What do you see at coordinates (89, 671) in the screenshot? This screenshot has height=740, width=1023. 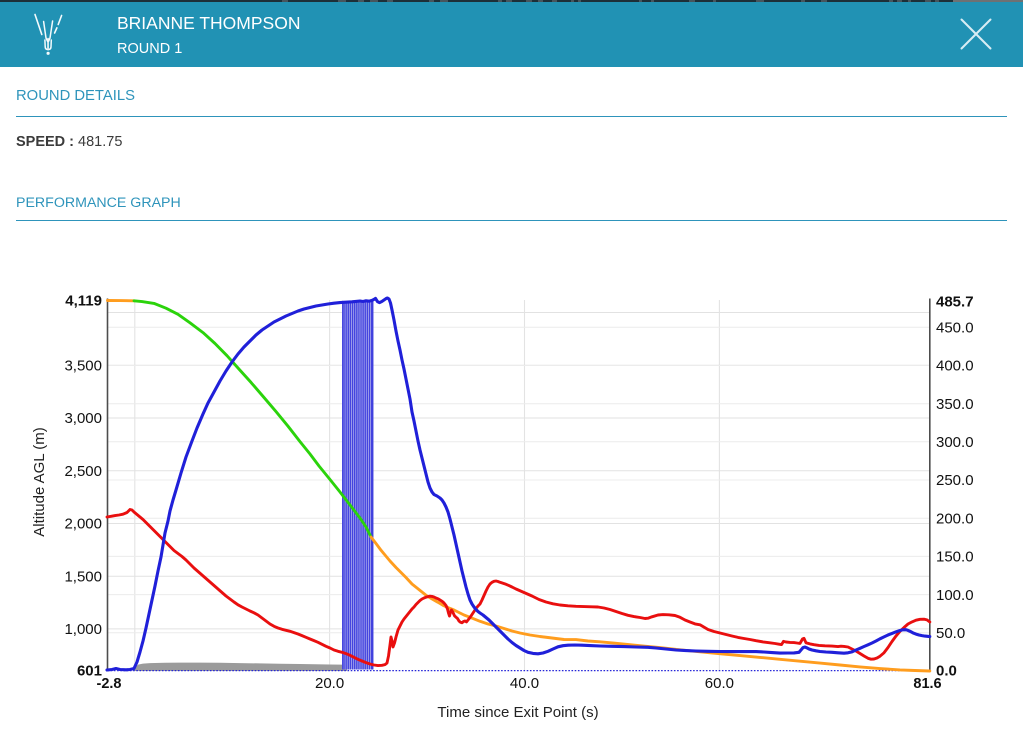 I see `svg-text: 601` at bounding box center [89, 671].